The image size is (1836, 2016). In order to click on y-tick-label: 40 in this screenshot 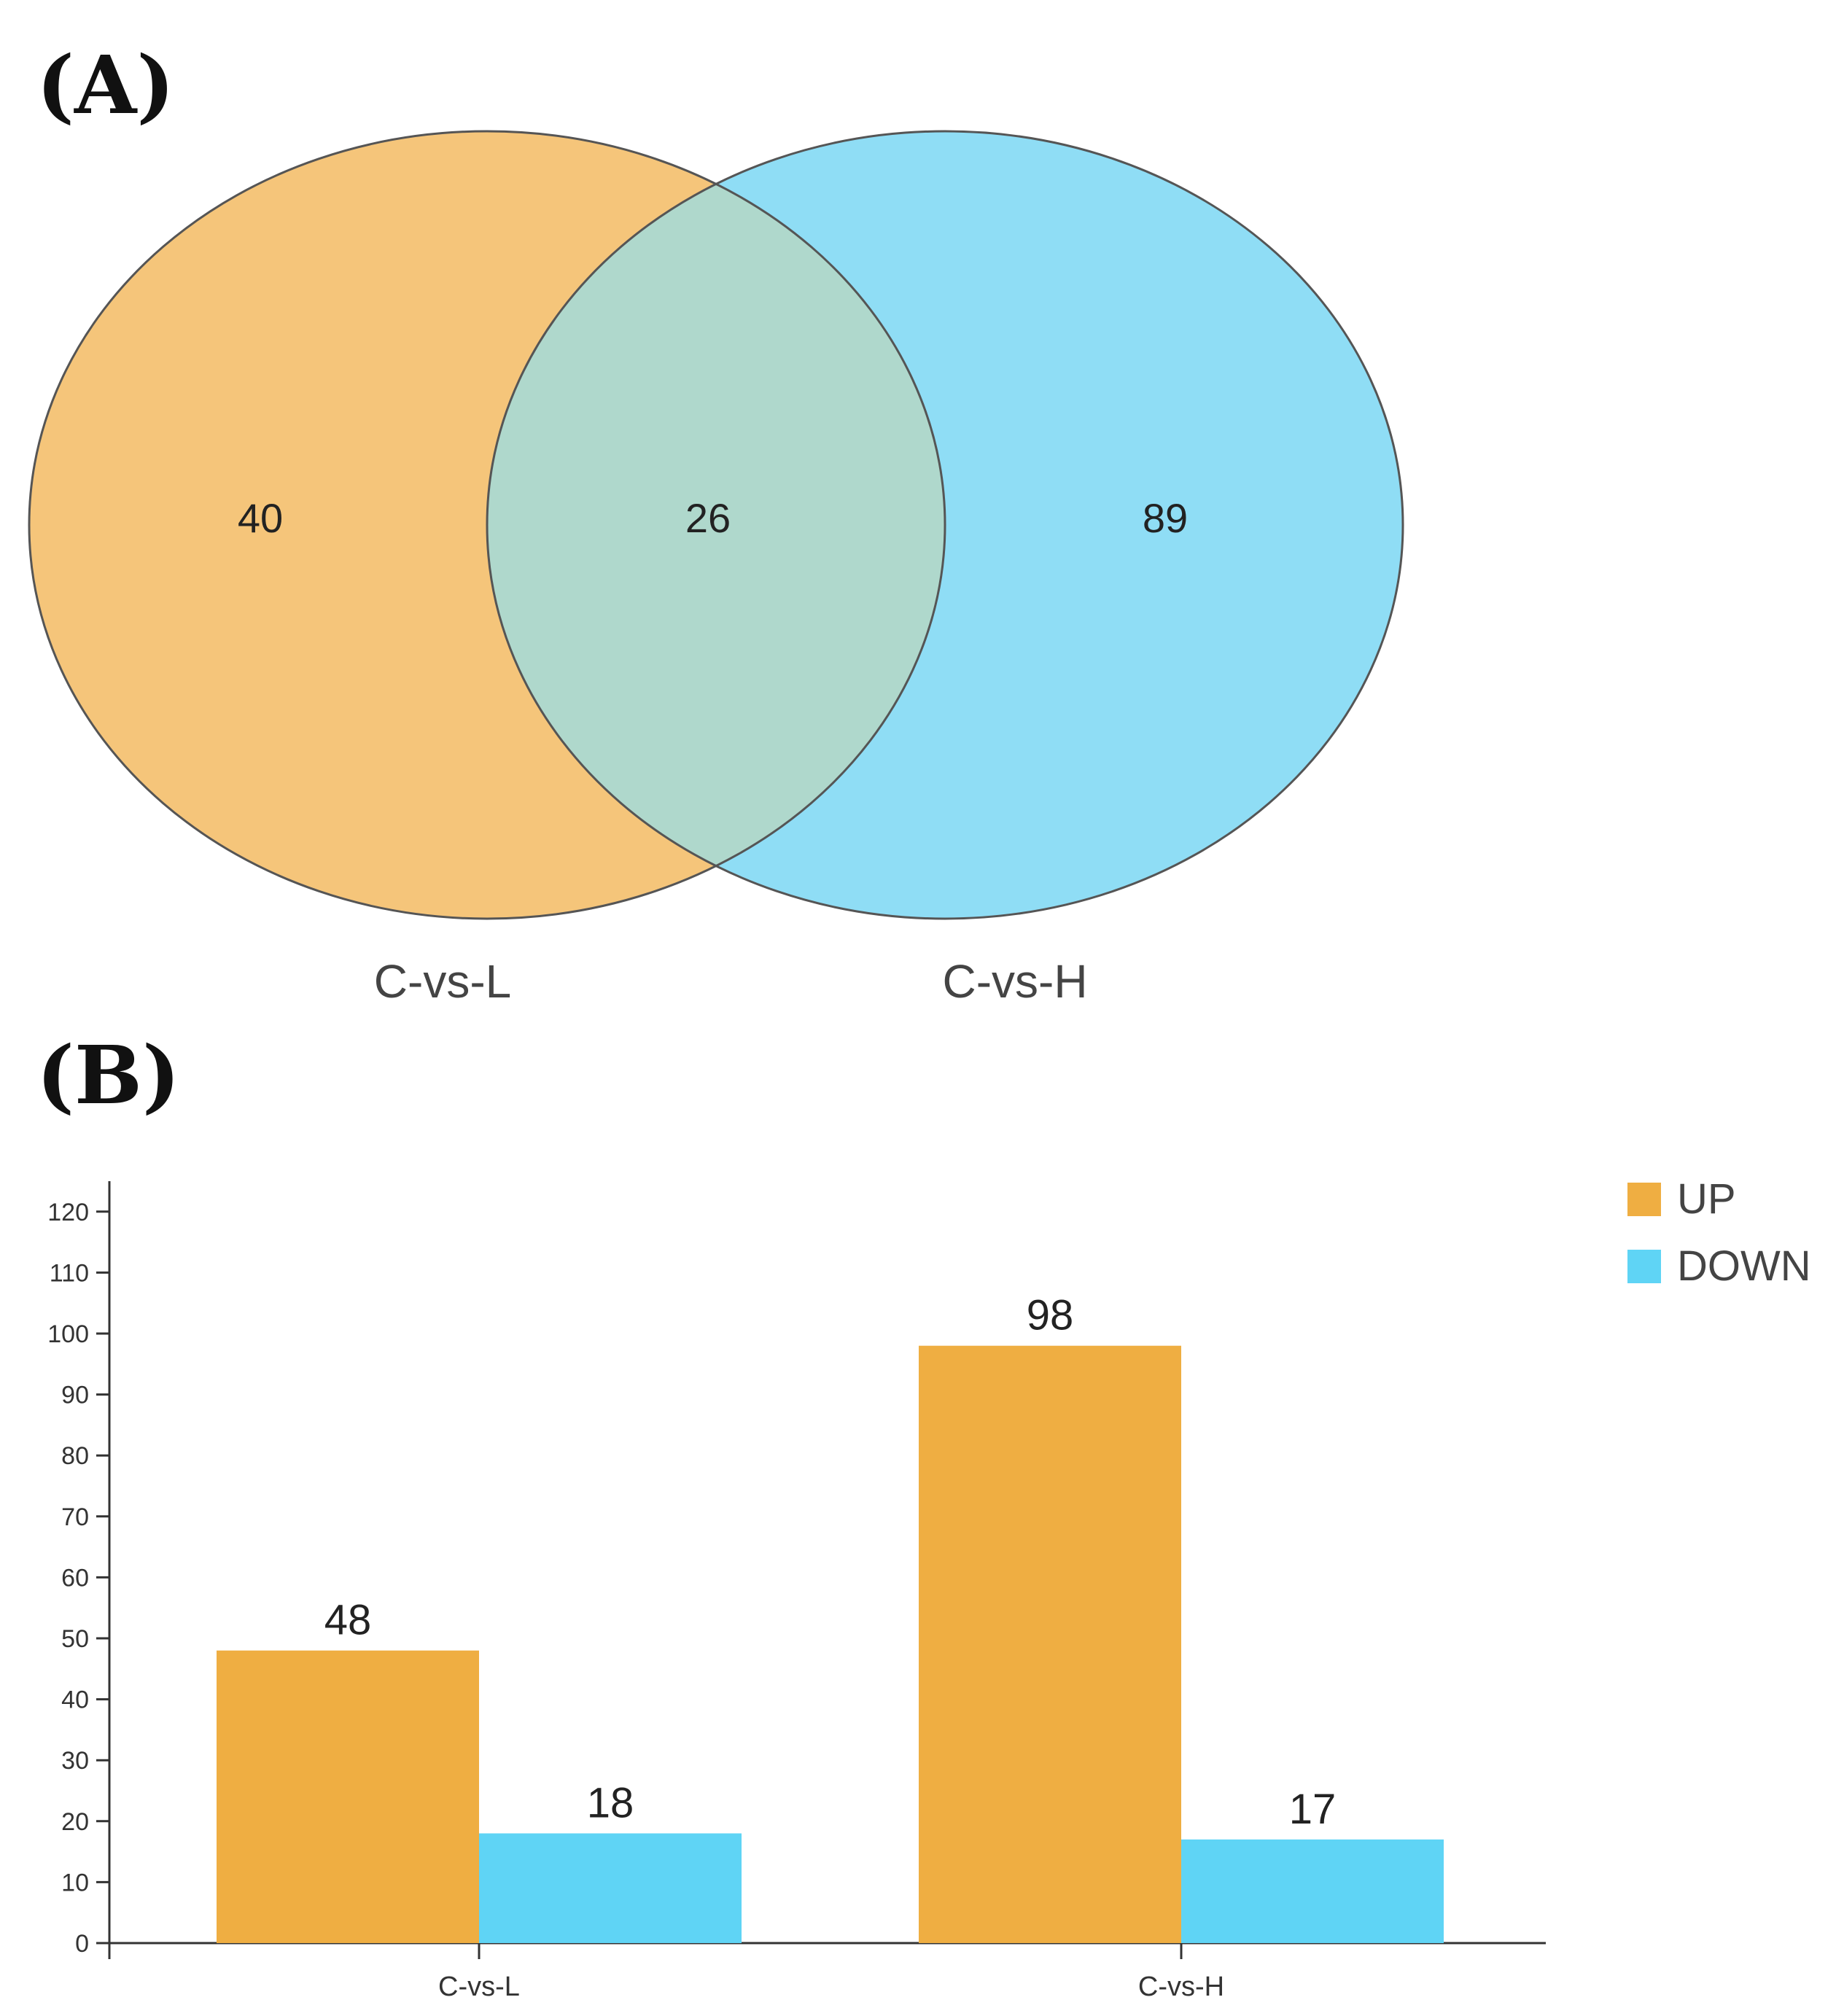, I will do `click(75, 1700)`.